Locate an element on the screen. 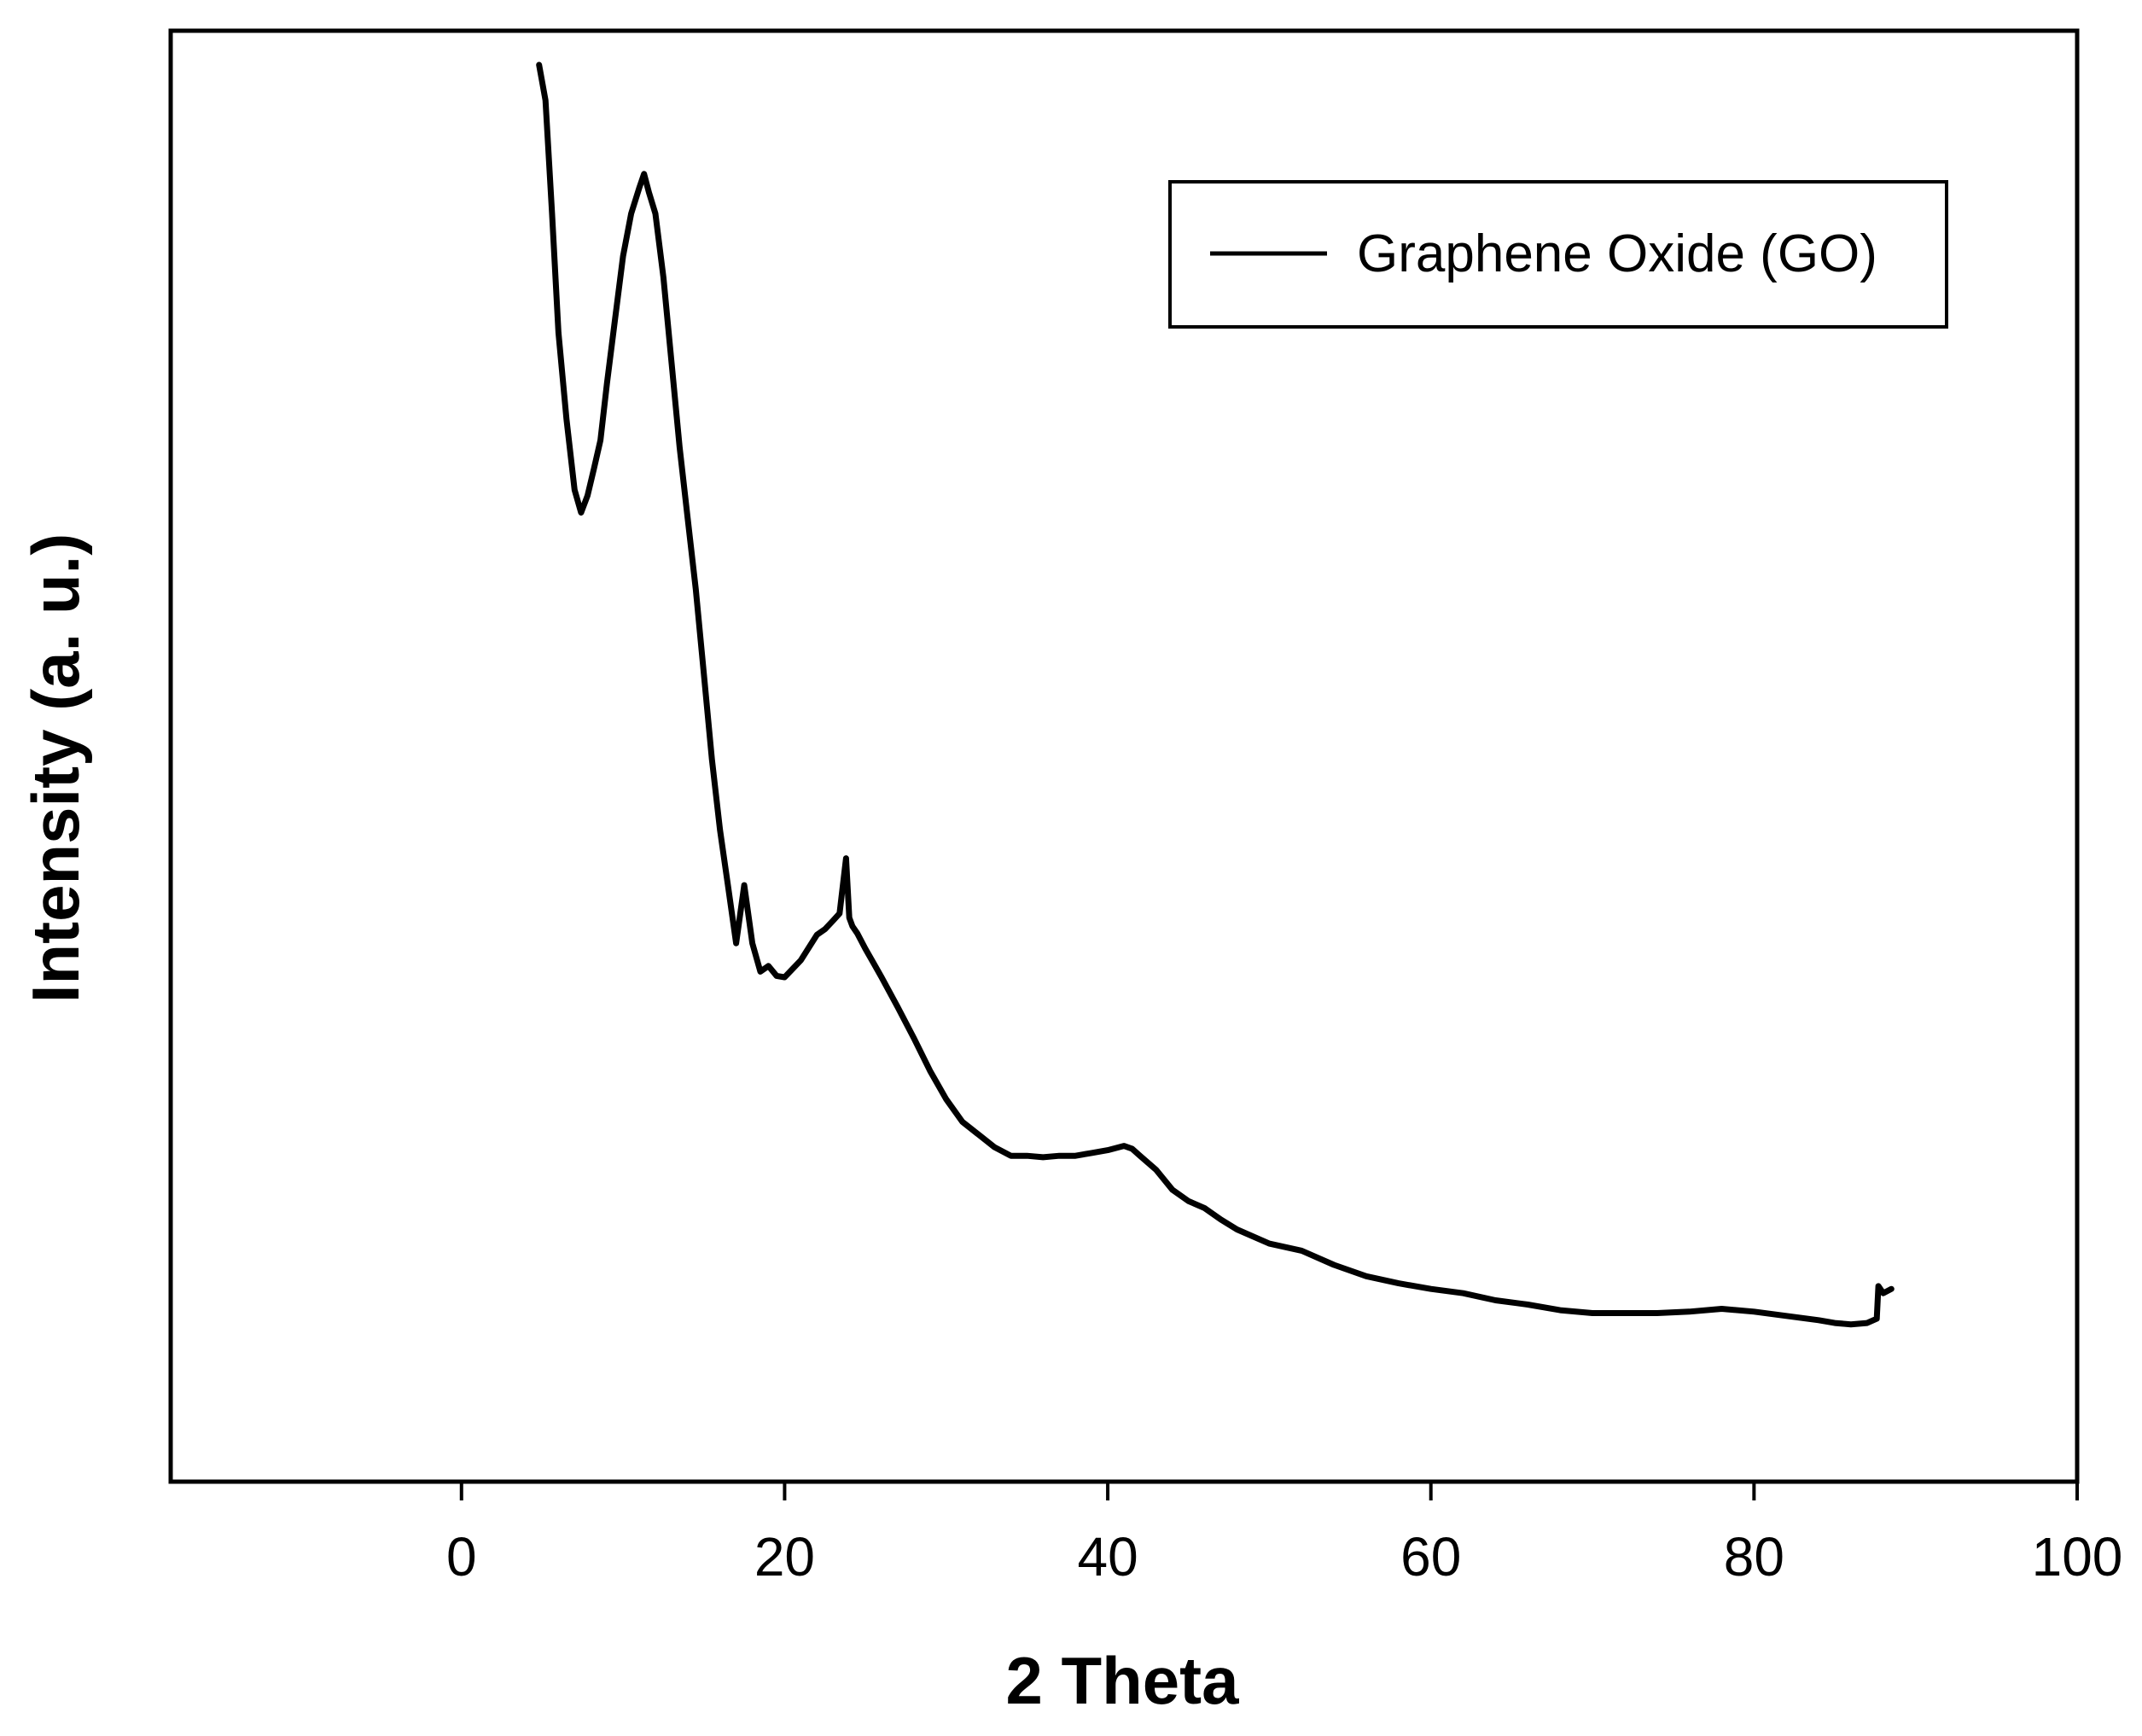 This screenshot has width=2142, height=1736. x-tick-label: 0 is located at coordinates (461, 1556).